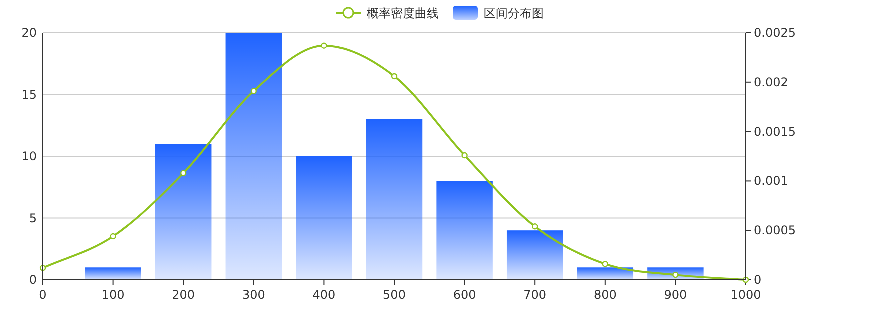 The height and width of the screenshot is (330, 880). What do you see at coordinates (29, 95) in the screenshot?
I see `y-tick-label: 15` at bounding box center [29, 95].